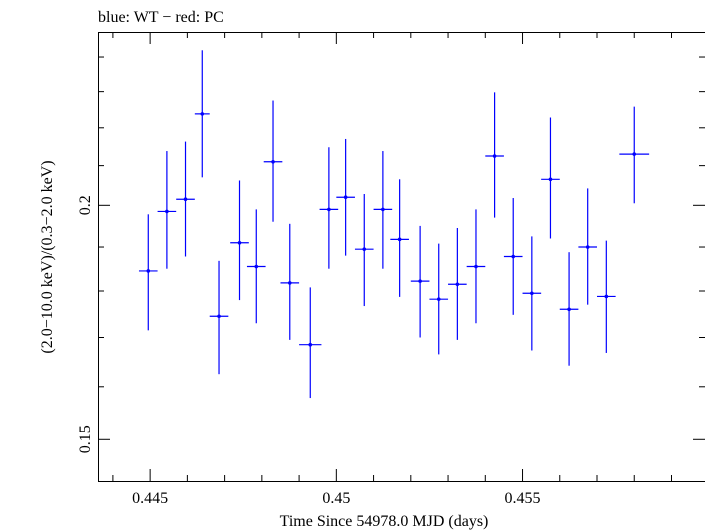 The width and height of the screenshot is (705, 532). I want to click on x-tick-label: 0.455, so click(523, 498).